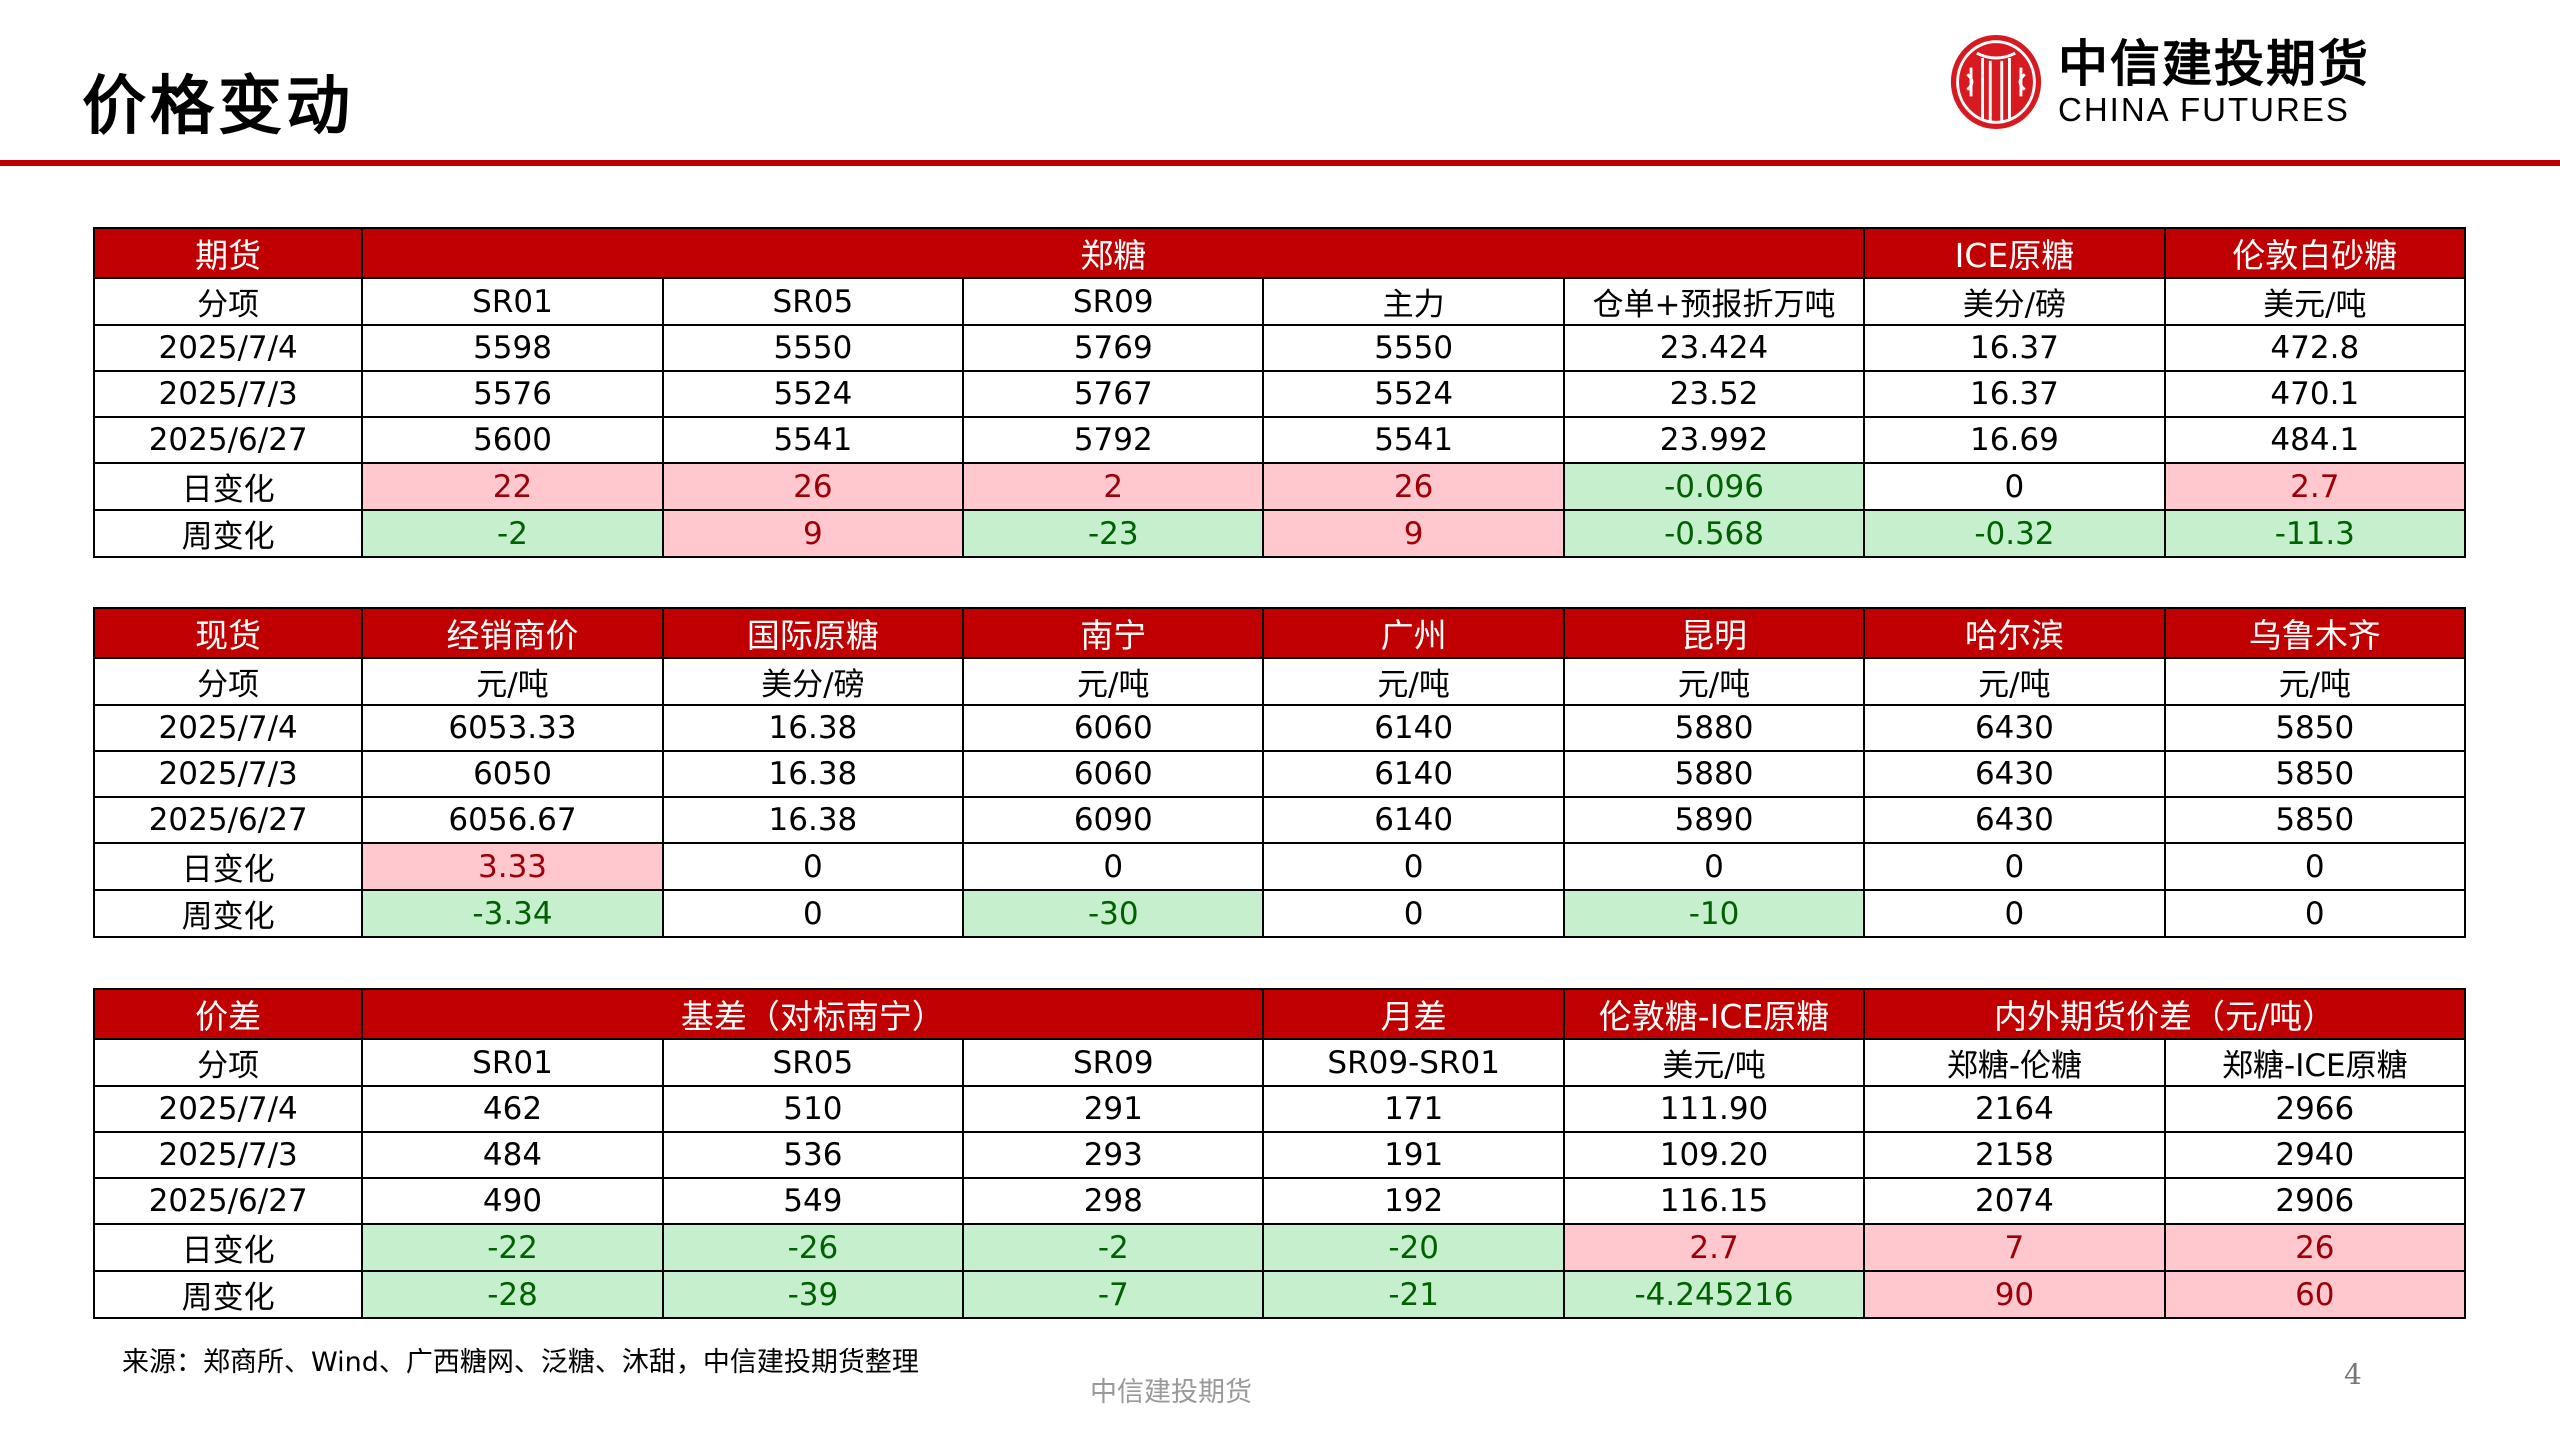 This screenshot has width=2560, height=1440. Describe the element at coordinates (228, 440) in the screenshot. I see `row-label: 2025/6/27` at that location.